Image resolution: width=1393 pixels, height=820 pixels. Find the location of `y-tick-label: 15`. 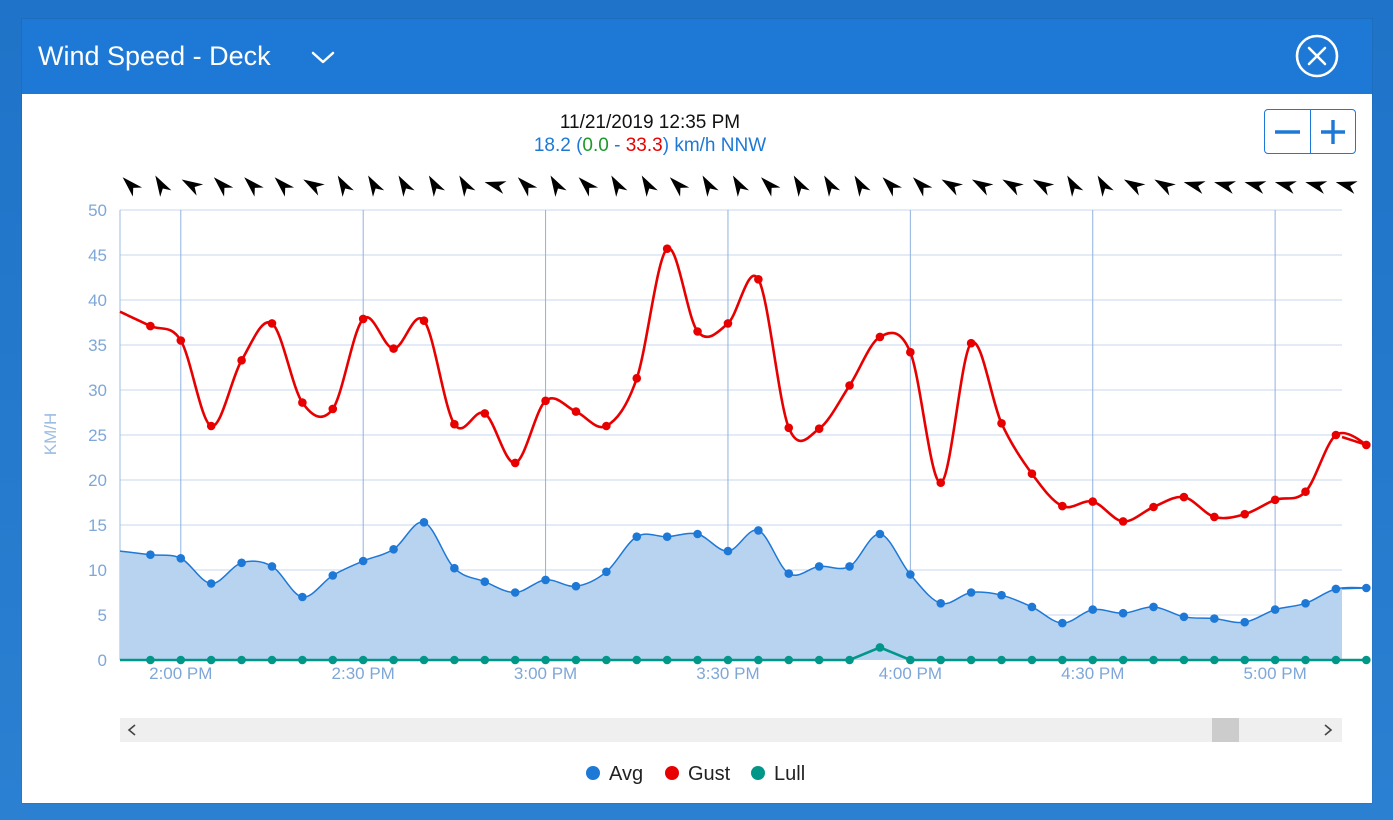

y-tick-label: 15 is located at coordinates (97, 525).